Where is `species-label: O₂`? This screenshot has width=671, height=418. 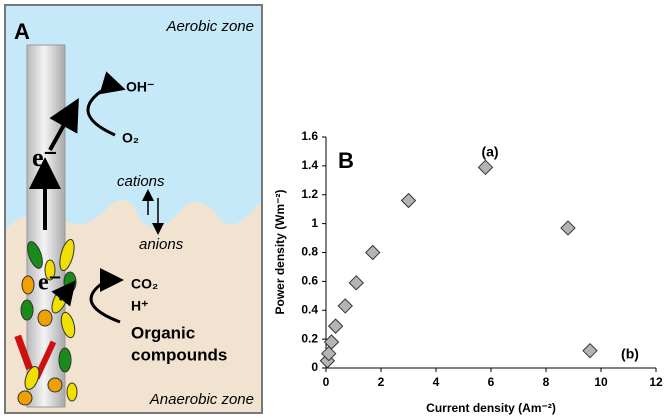 species-label: O₂ is located at coordinates (130, 138).